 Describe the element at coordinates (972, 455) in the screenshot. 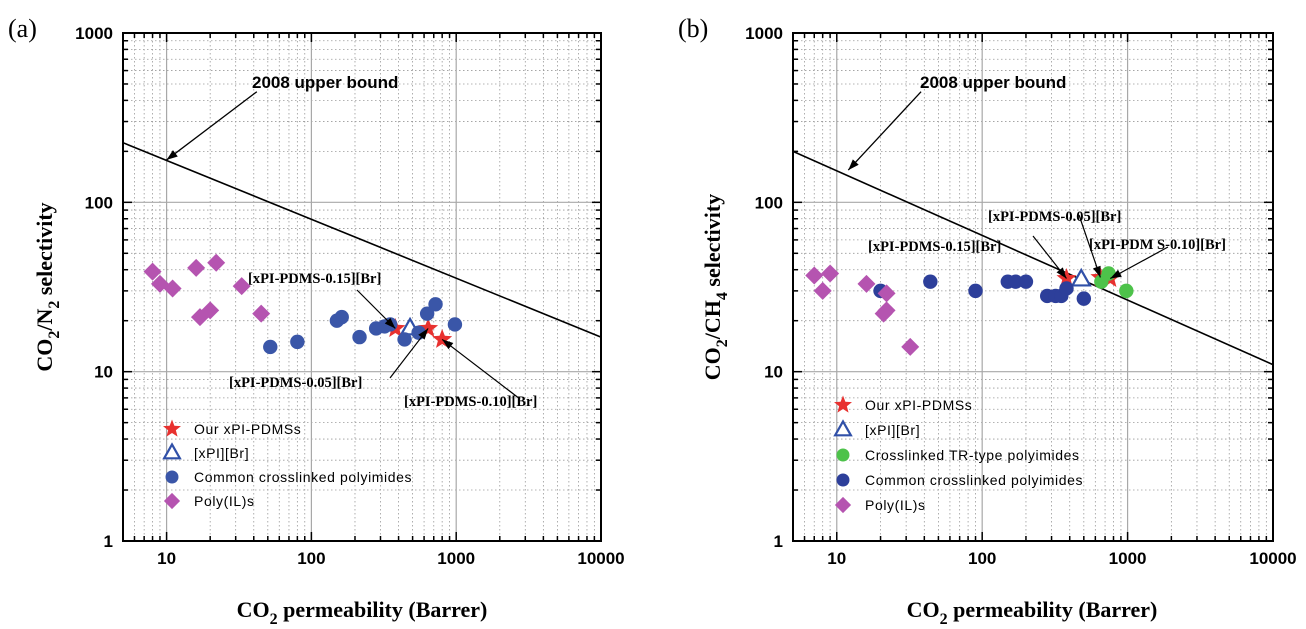

I see `legend-label: Crosslinked TR-type polyimides` at that location.